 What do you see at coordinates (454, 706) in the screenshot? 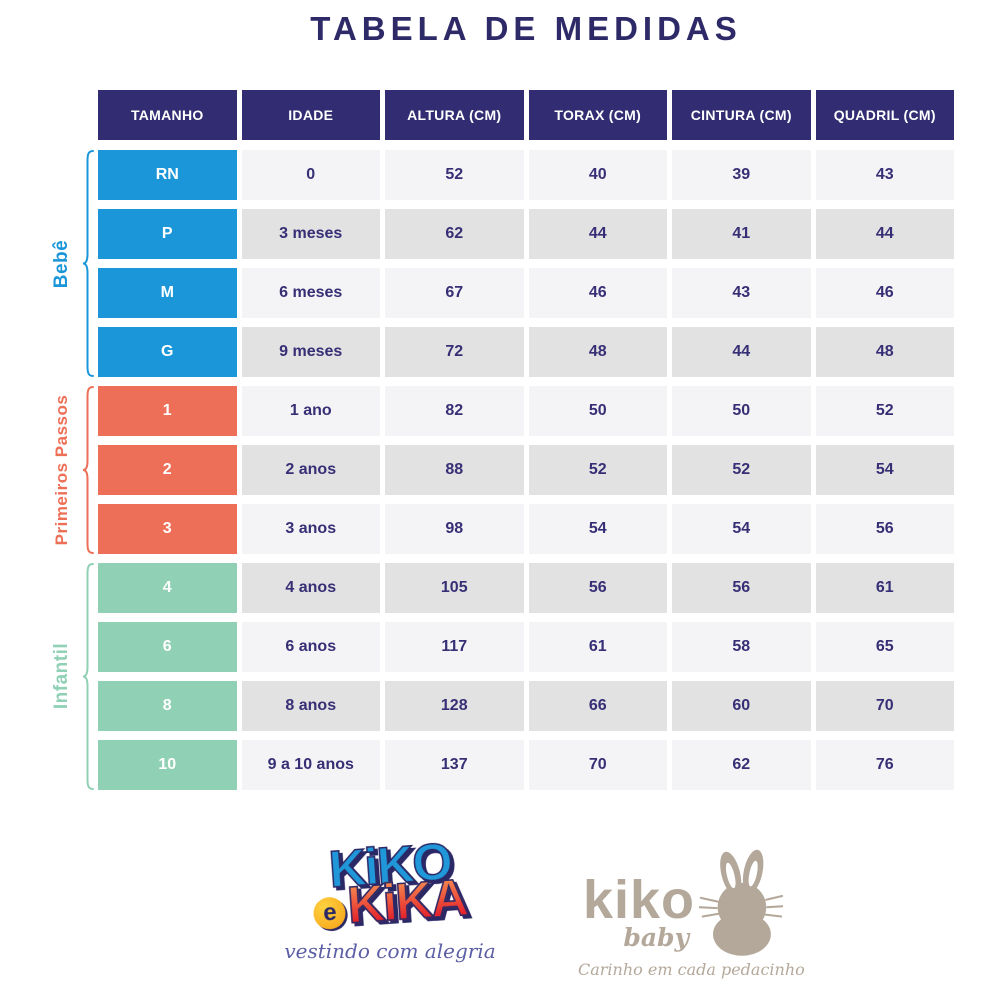
I see `table-cell: 128` at bounding box center [454, 706].